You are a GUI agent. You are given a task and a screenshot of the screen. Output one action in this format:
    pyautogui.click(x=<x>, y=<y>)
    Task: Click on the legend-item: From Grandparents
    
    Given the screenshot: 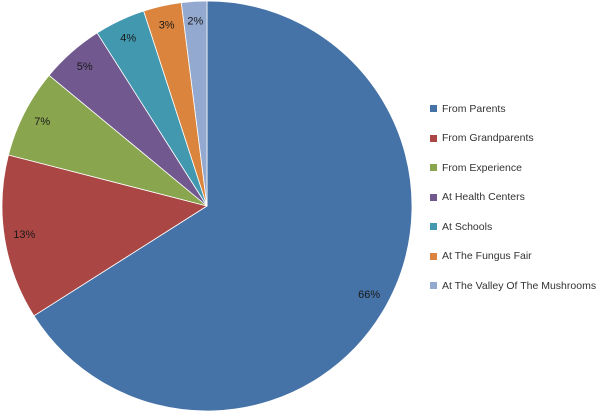 What is the action you would take?
    pyautogui.click(x=513, y=139)
    